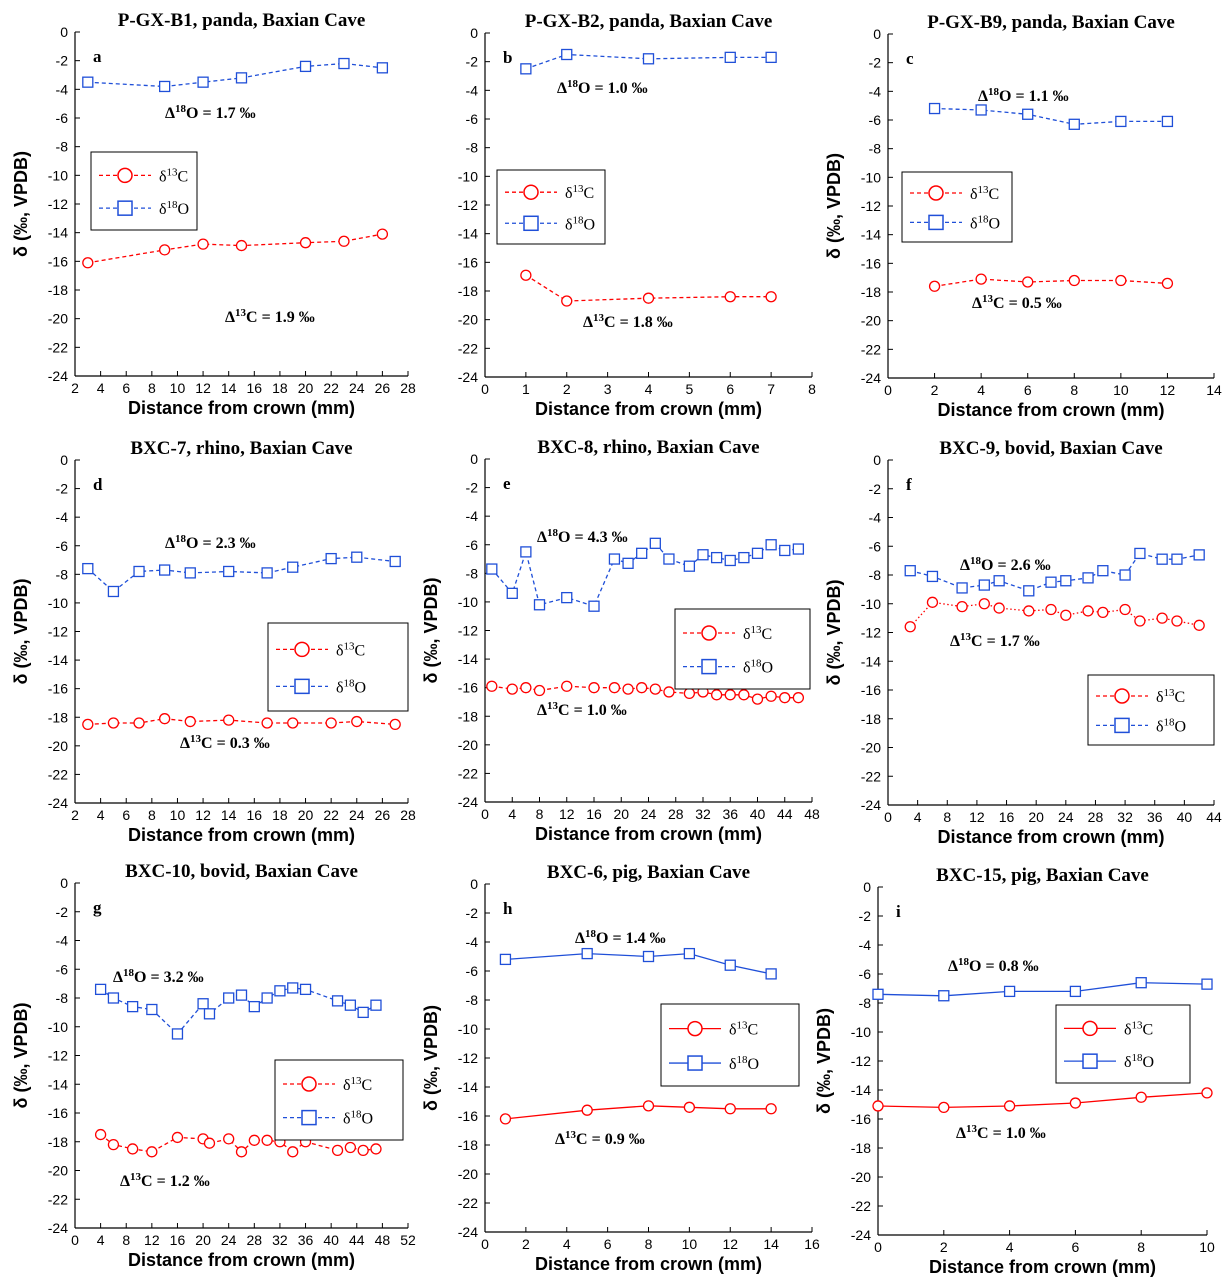 Image resolution: width=1225 pixels, height=1284 pixels. What do you see at coordinates (944, 1247) in the screenshot?
I see `x-tick-label: 2` at bounding box center [944, 1247].